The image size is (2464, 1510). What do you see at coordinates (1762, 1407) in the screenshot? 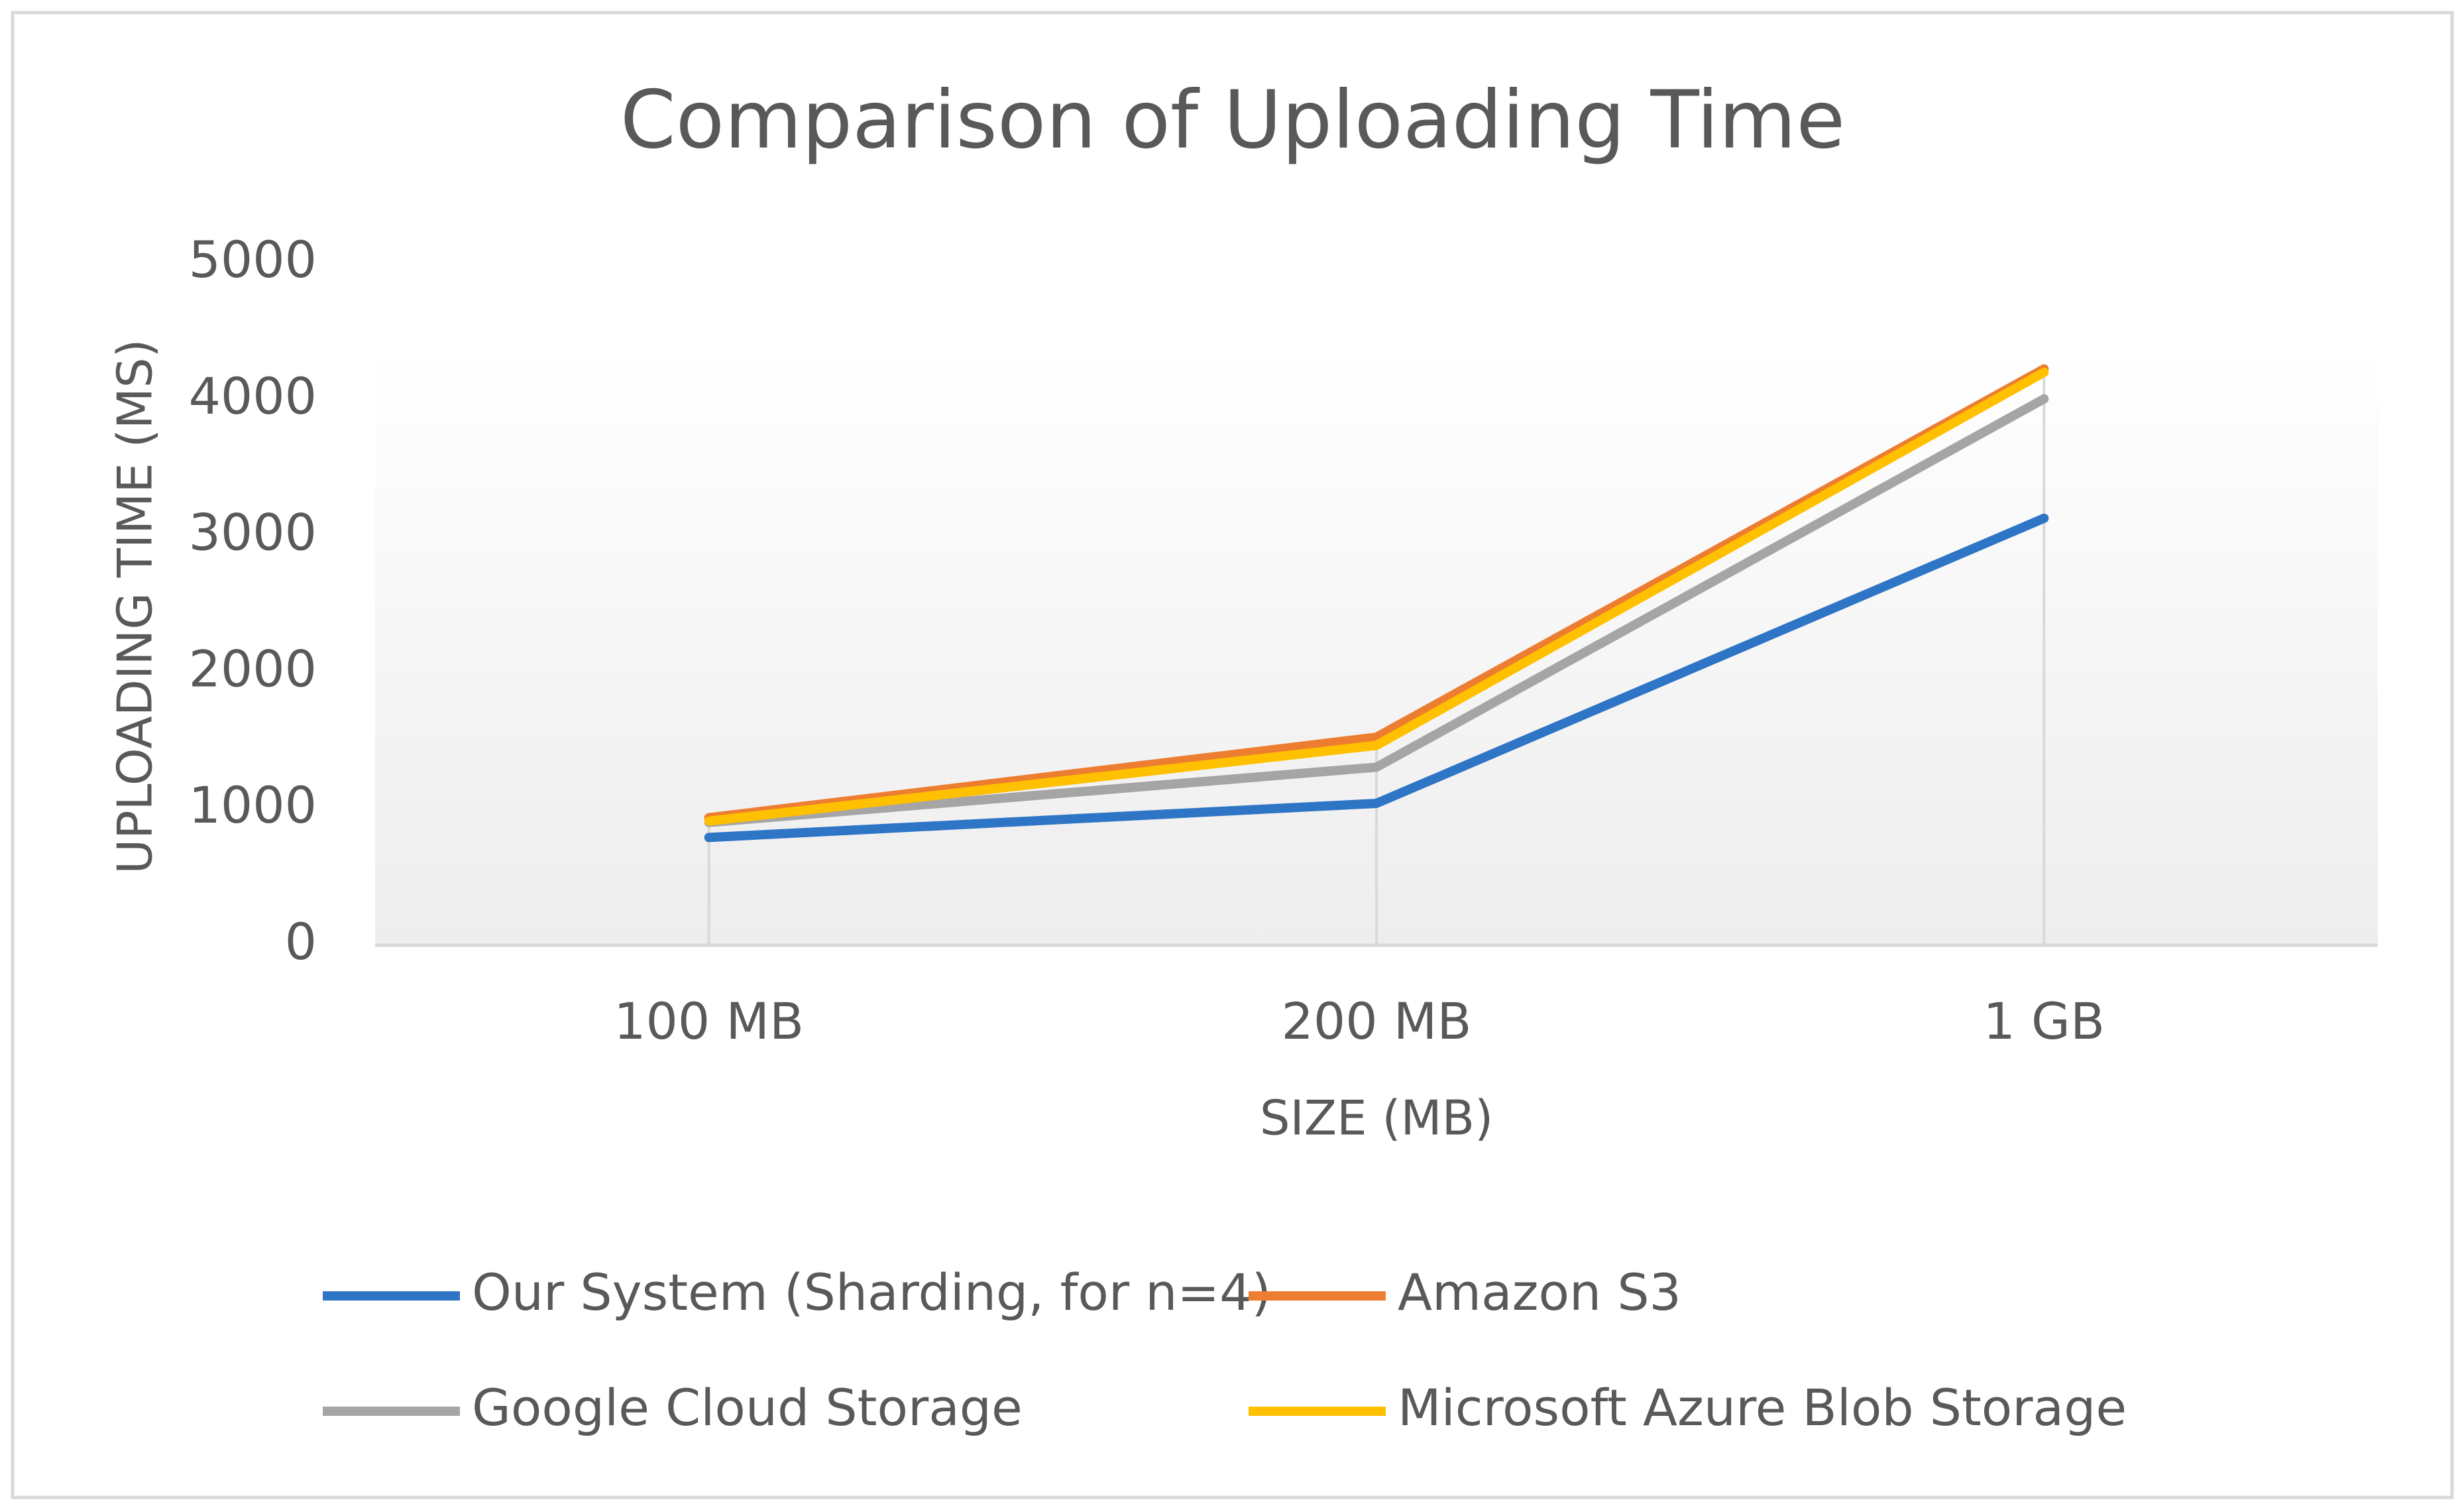
I see `legend-label: Microsoft Azure Blob Storage` at bounding box center [1762, 1407].